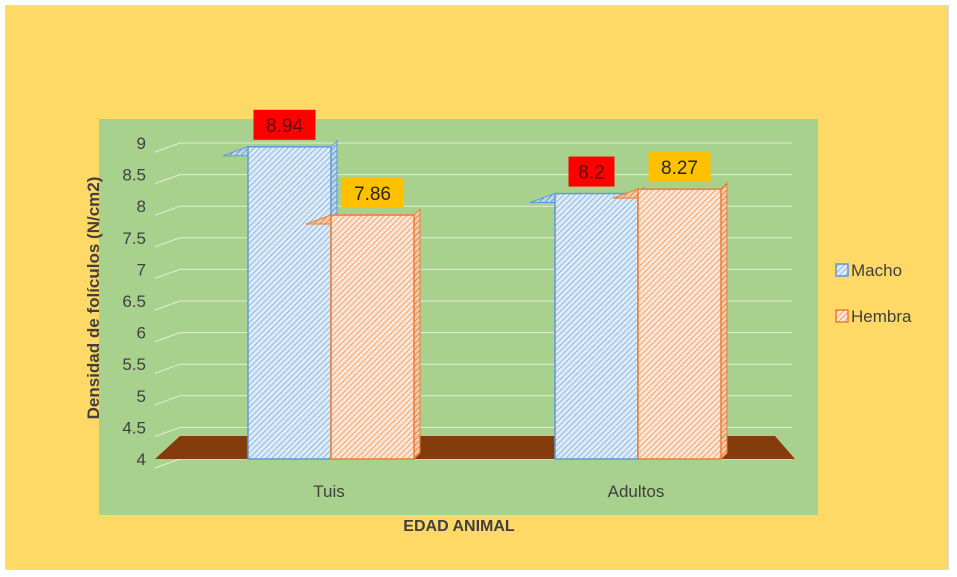 Image resolution: width=957 pixels, height=577 pixels. I want to click on y-tick-label: 6.5, so click(134, 301).